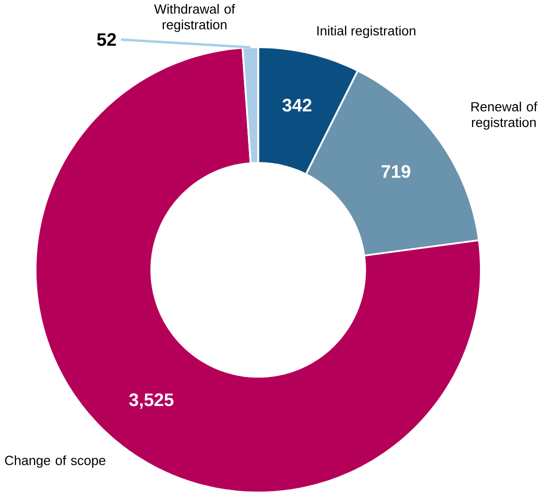 This screenshot has width=559, height=493. Describe the element at coordinates (366, 32) in the screenshot. I see `slice-label: Initial registration` at that location.